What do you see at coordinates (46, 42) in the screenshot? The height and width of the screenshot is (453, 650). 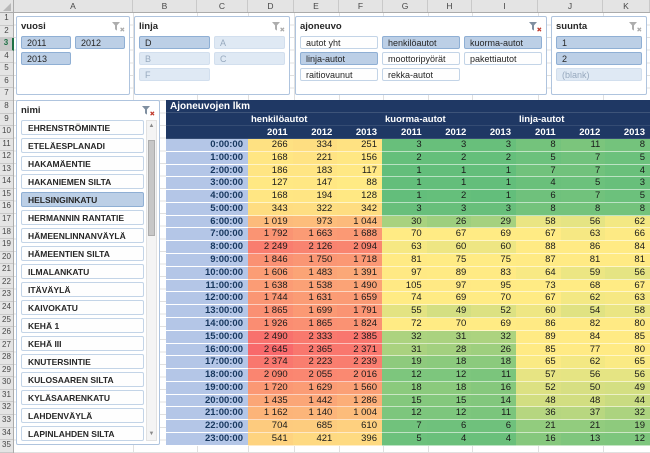 I see `slicer-item-2011: 2011` at bounding box center [46, 42].